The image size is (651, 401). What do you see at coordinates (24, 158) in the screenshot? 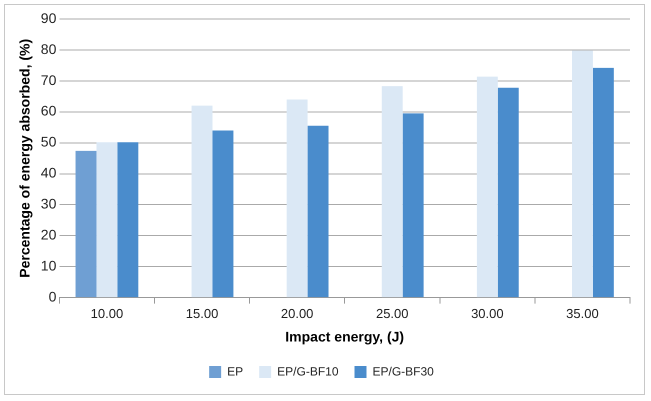
I see `y-axis-title: Percentage of energy absorbed, (%)` at bounding box center [24, 158].